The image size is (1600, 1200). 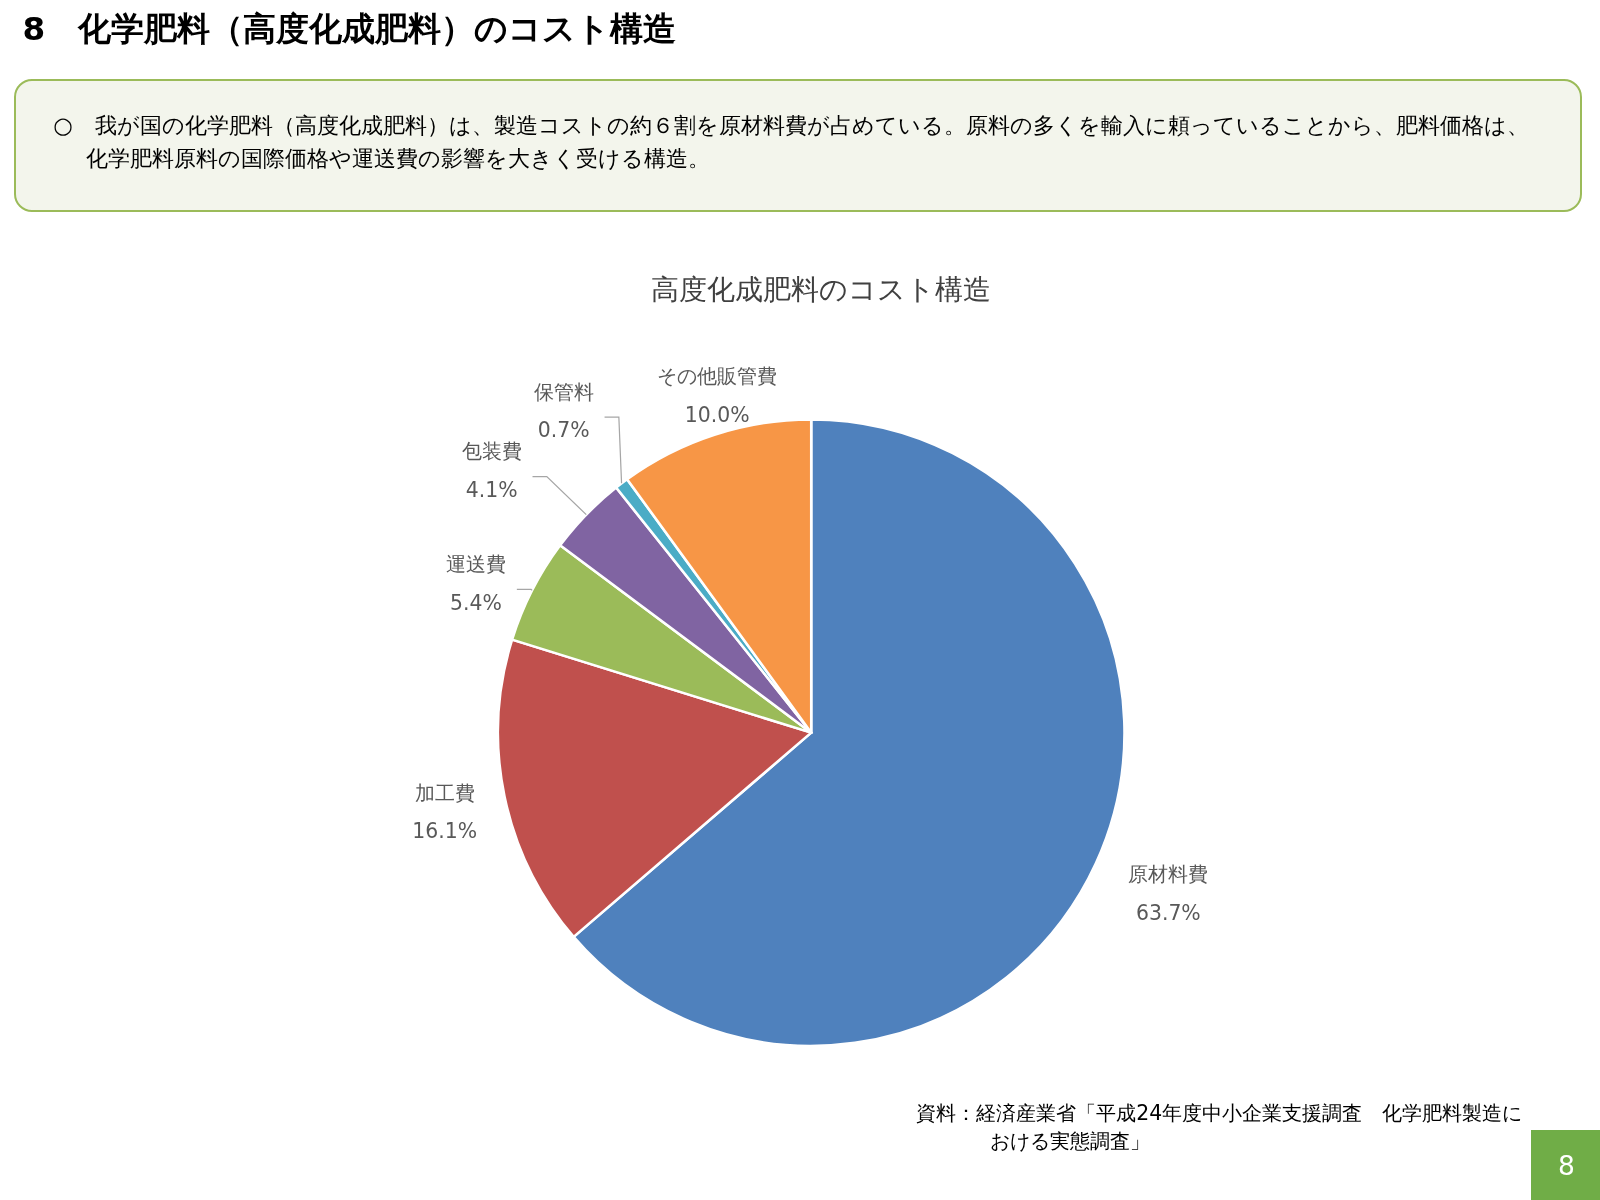 I want to click on data-label: 16.1%, so click(x=445, y=831).